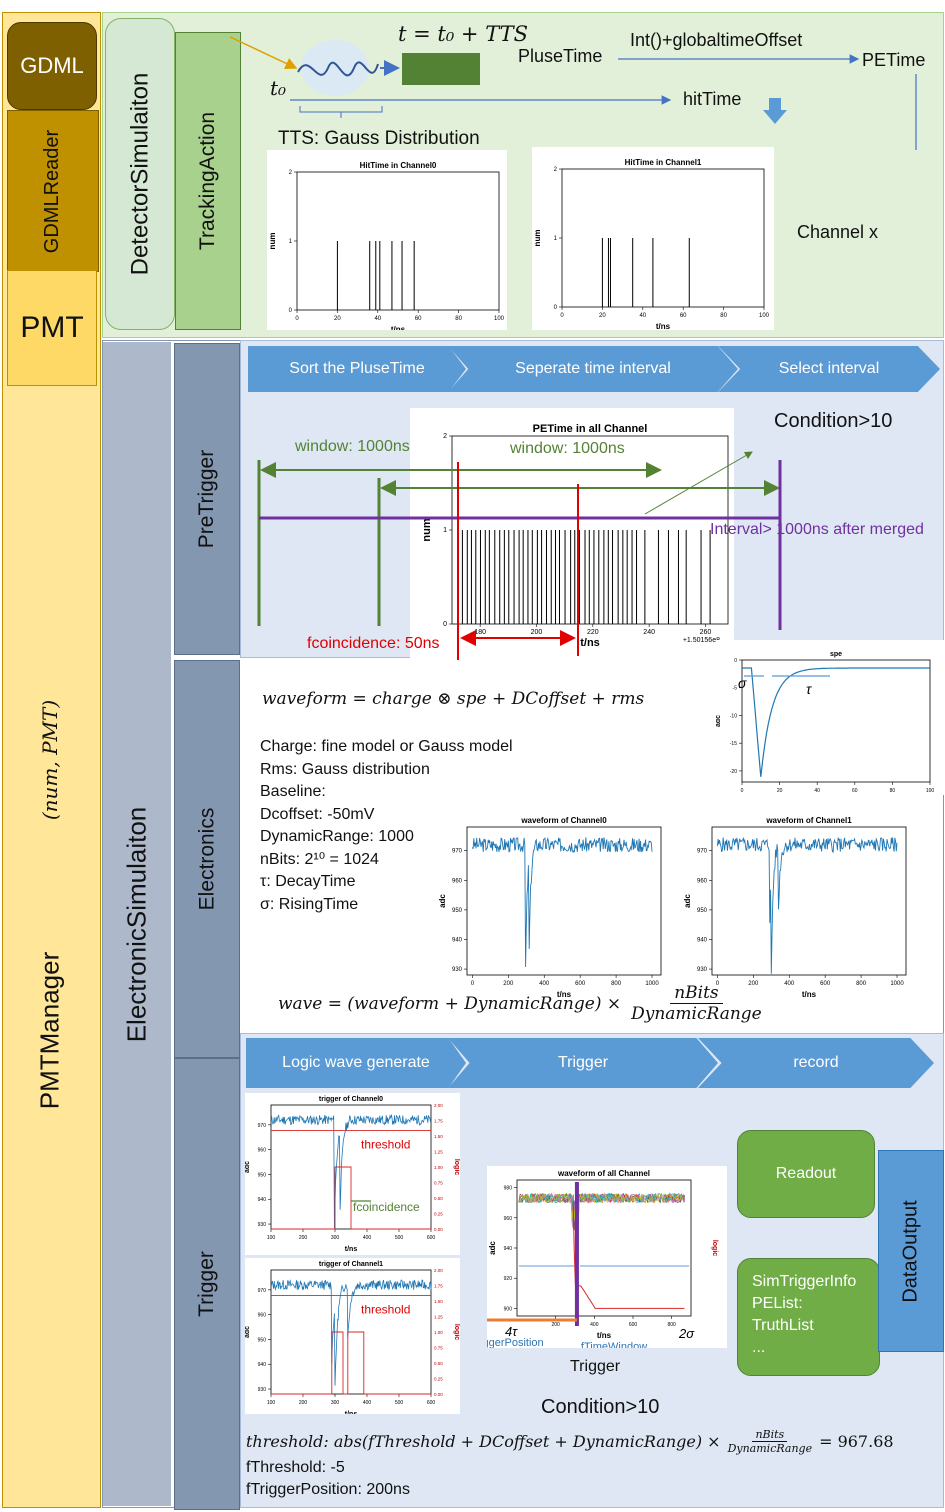 The width and height of the screenshot is (945, 1512). Describe the element at coordinates (49, 1030) in the screenshot. I see `pmt-manager-text: PMTManager` at that location.